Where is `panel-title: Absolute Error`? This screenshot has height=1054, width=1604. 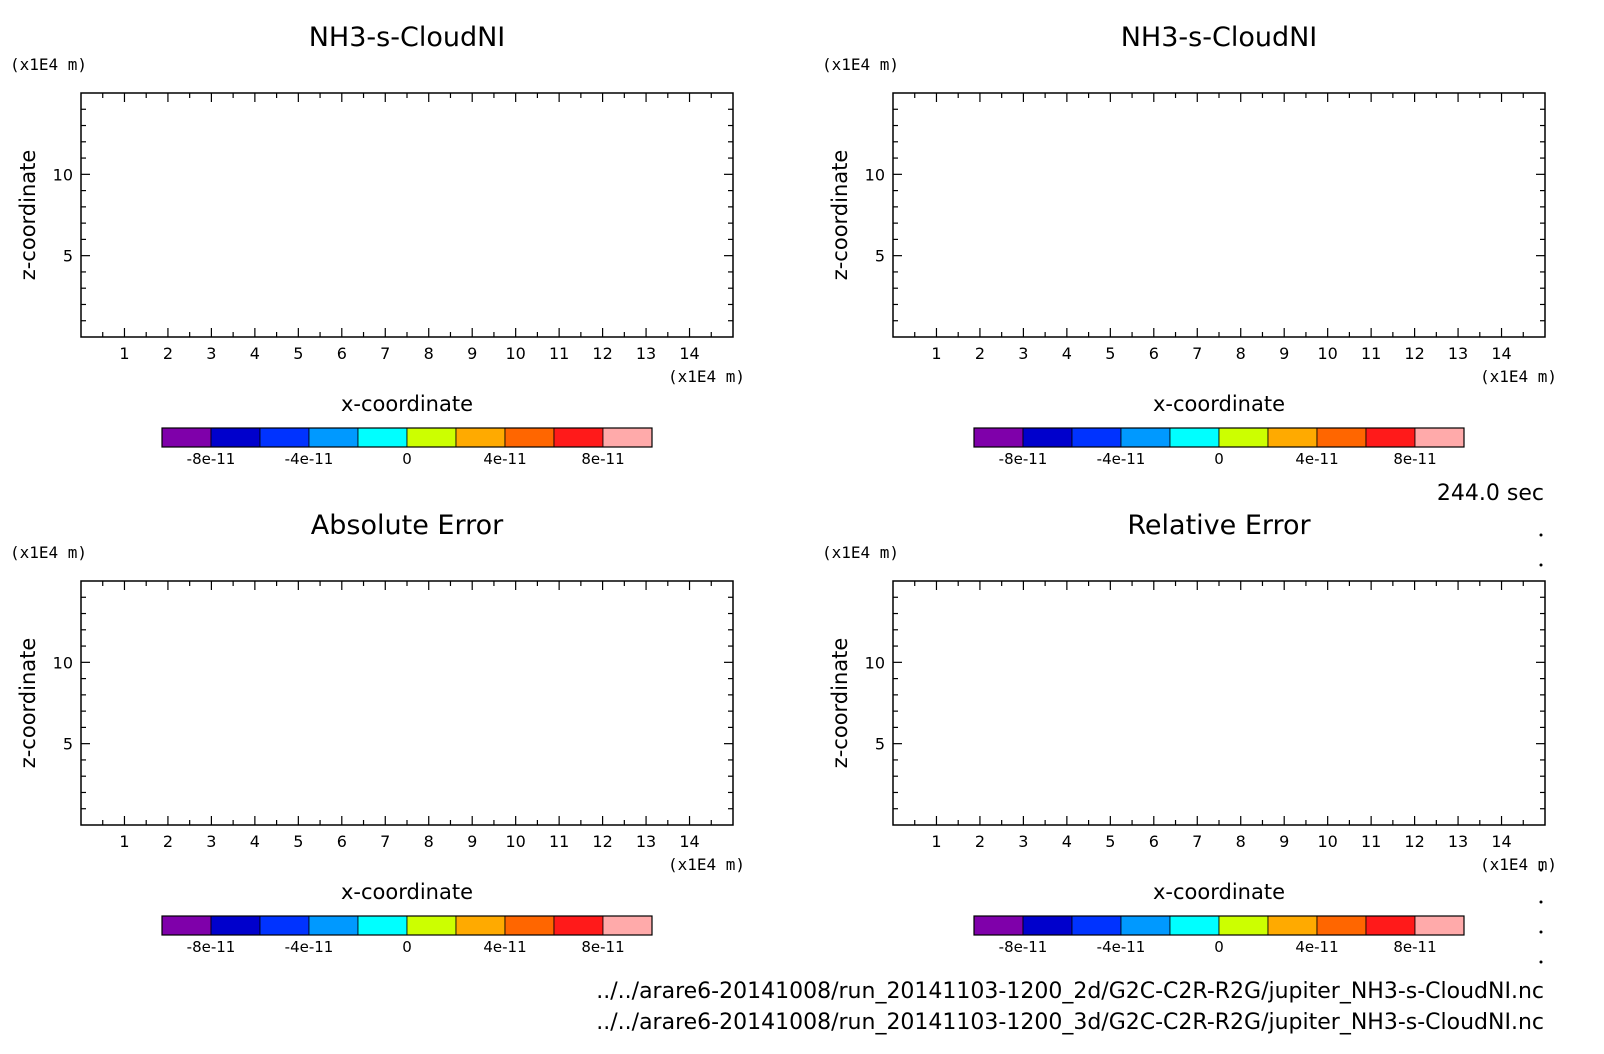 panel-title: Absolute Error is located at coordinates (407, 525).